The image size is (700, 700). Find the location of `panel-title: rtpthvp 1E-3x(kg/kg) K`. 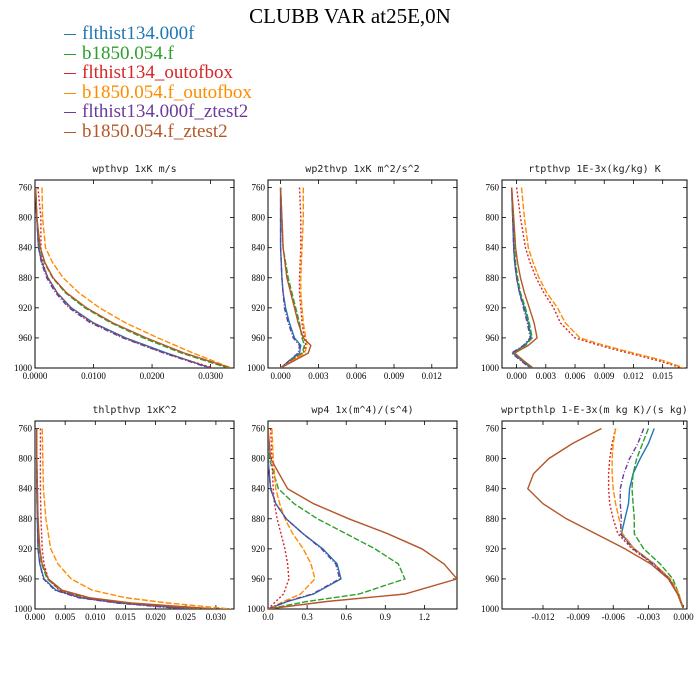

panel-title: rtpthvp 1E-3x(kg/kg) K is located at coordinates (594, 169).